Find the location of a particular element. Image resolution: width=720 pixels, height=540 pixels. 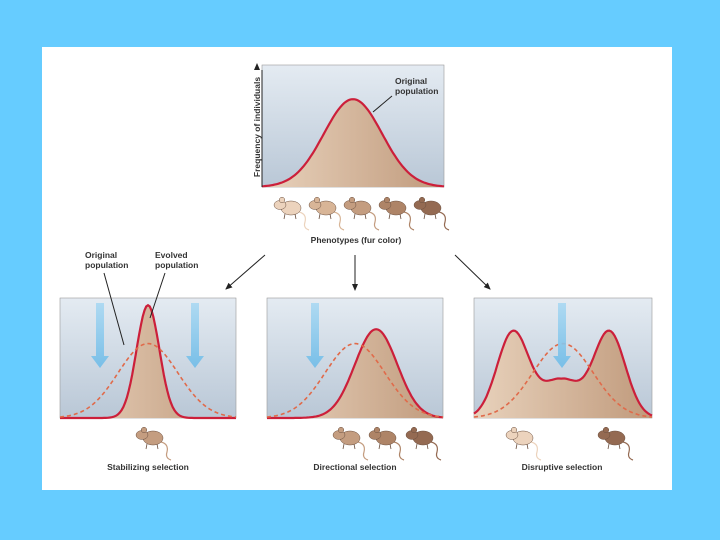

panel-label: Disruptive selection is located at coordinates (562, 467).